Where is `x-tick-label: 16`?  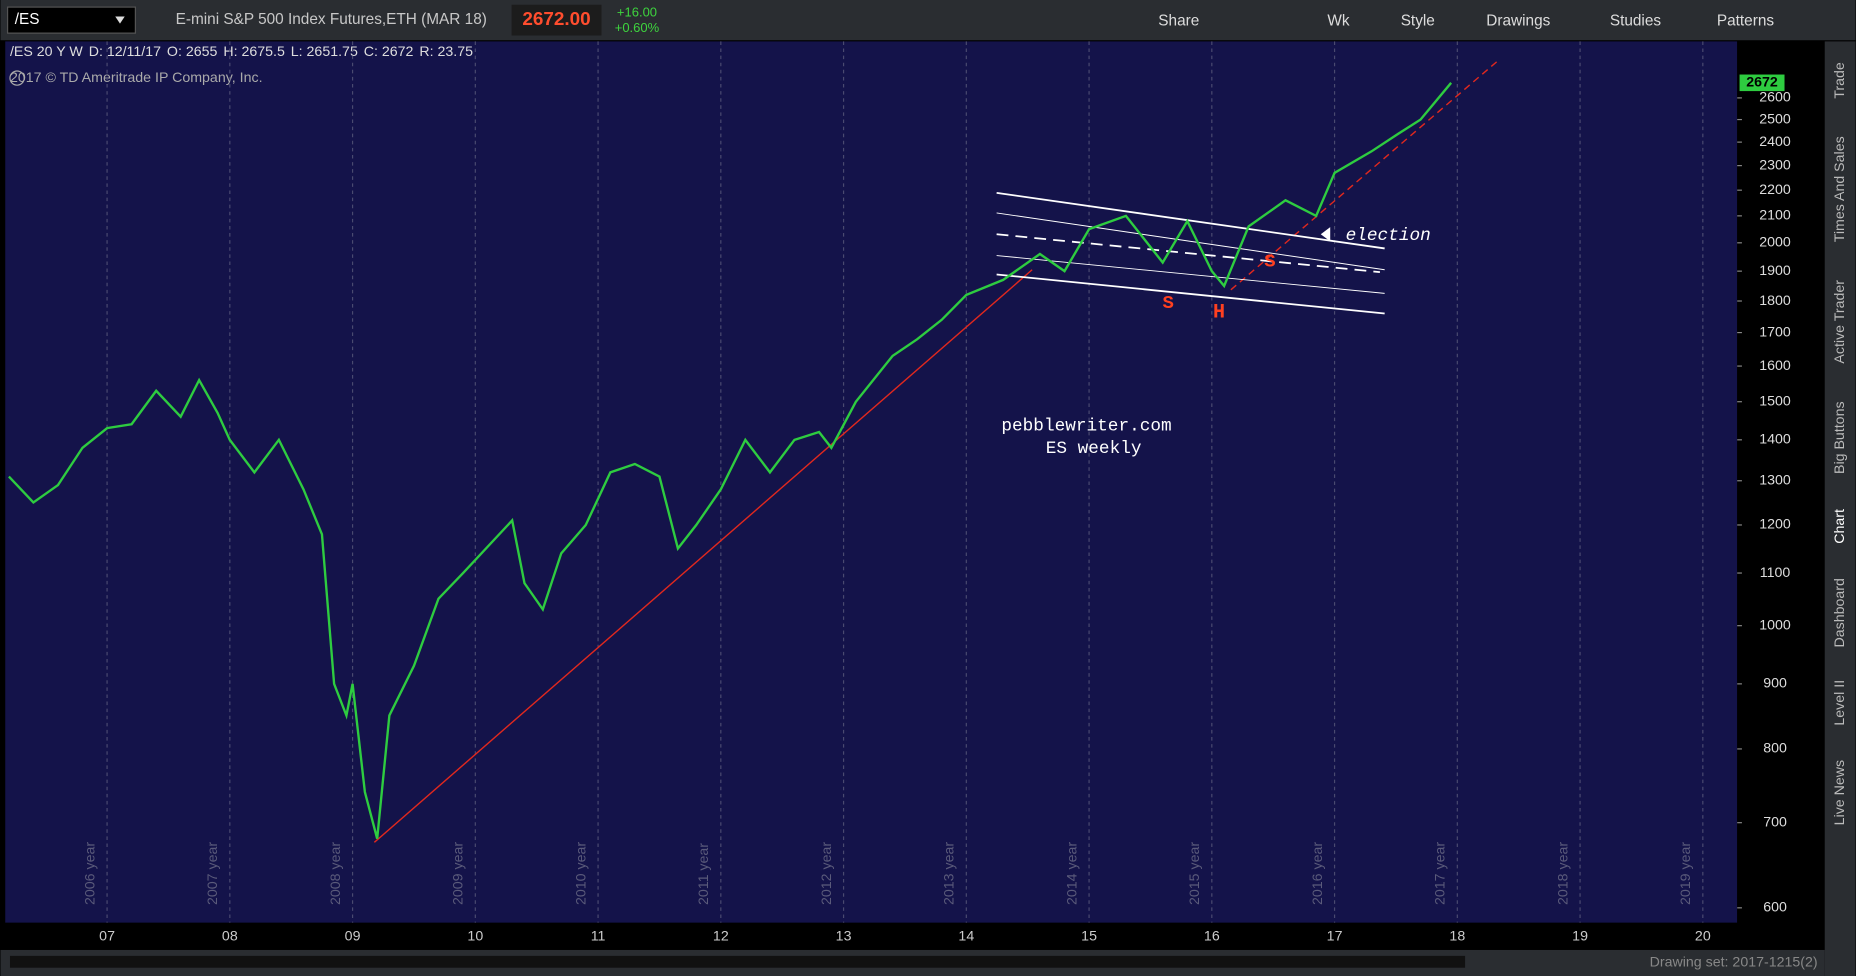
x-tick-label: 16 is located at coordinates (1212, 937).